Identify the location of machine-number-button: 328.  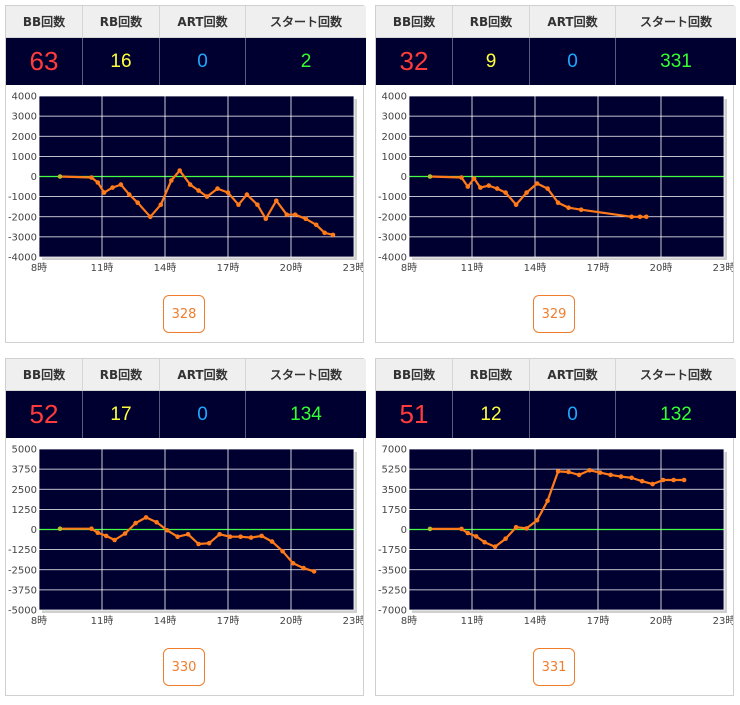
(184, 314).